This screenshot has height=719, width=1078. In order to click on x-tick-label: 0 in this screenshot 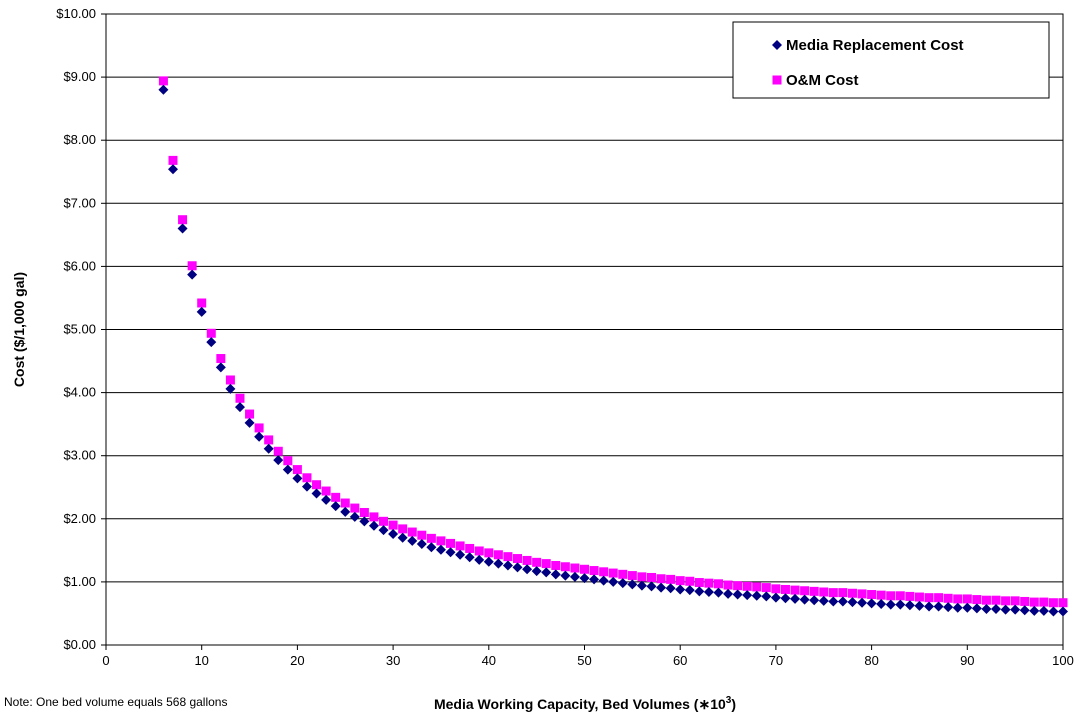, I will do `click(105, 660)`.